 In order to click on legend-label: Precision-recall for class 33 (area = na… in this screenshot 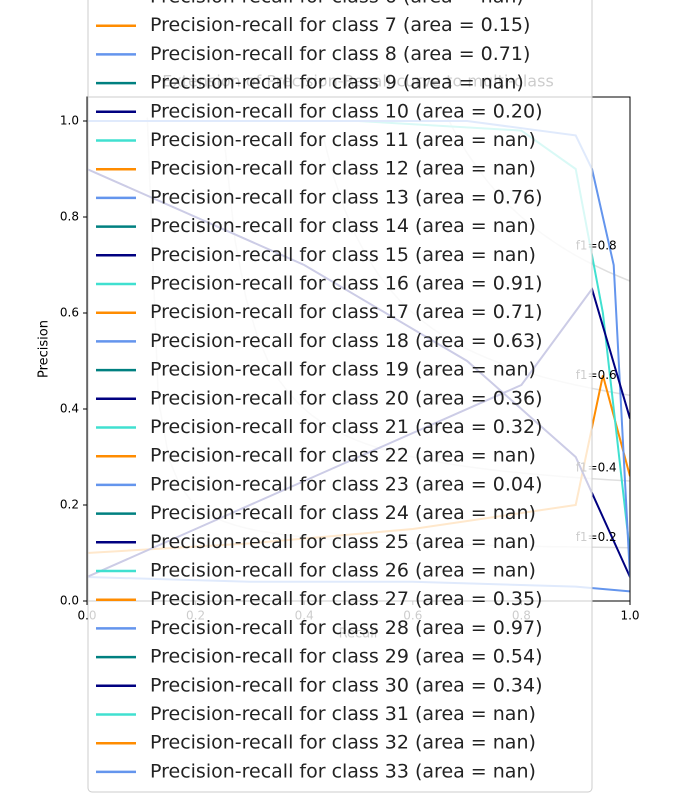, I will do `click(343, 771)`.